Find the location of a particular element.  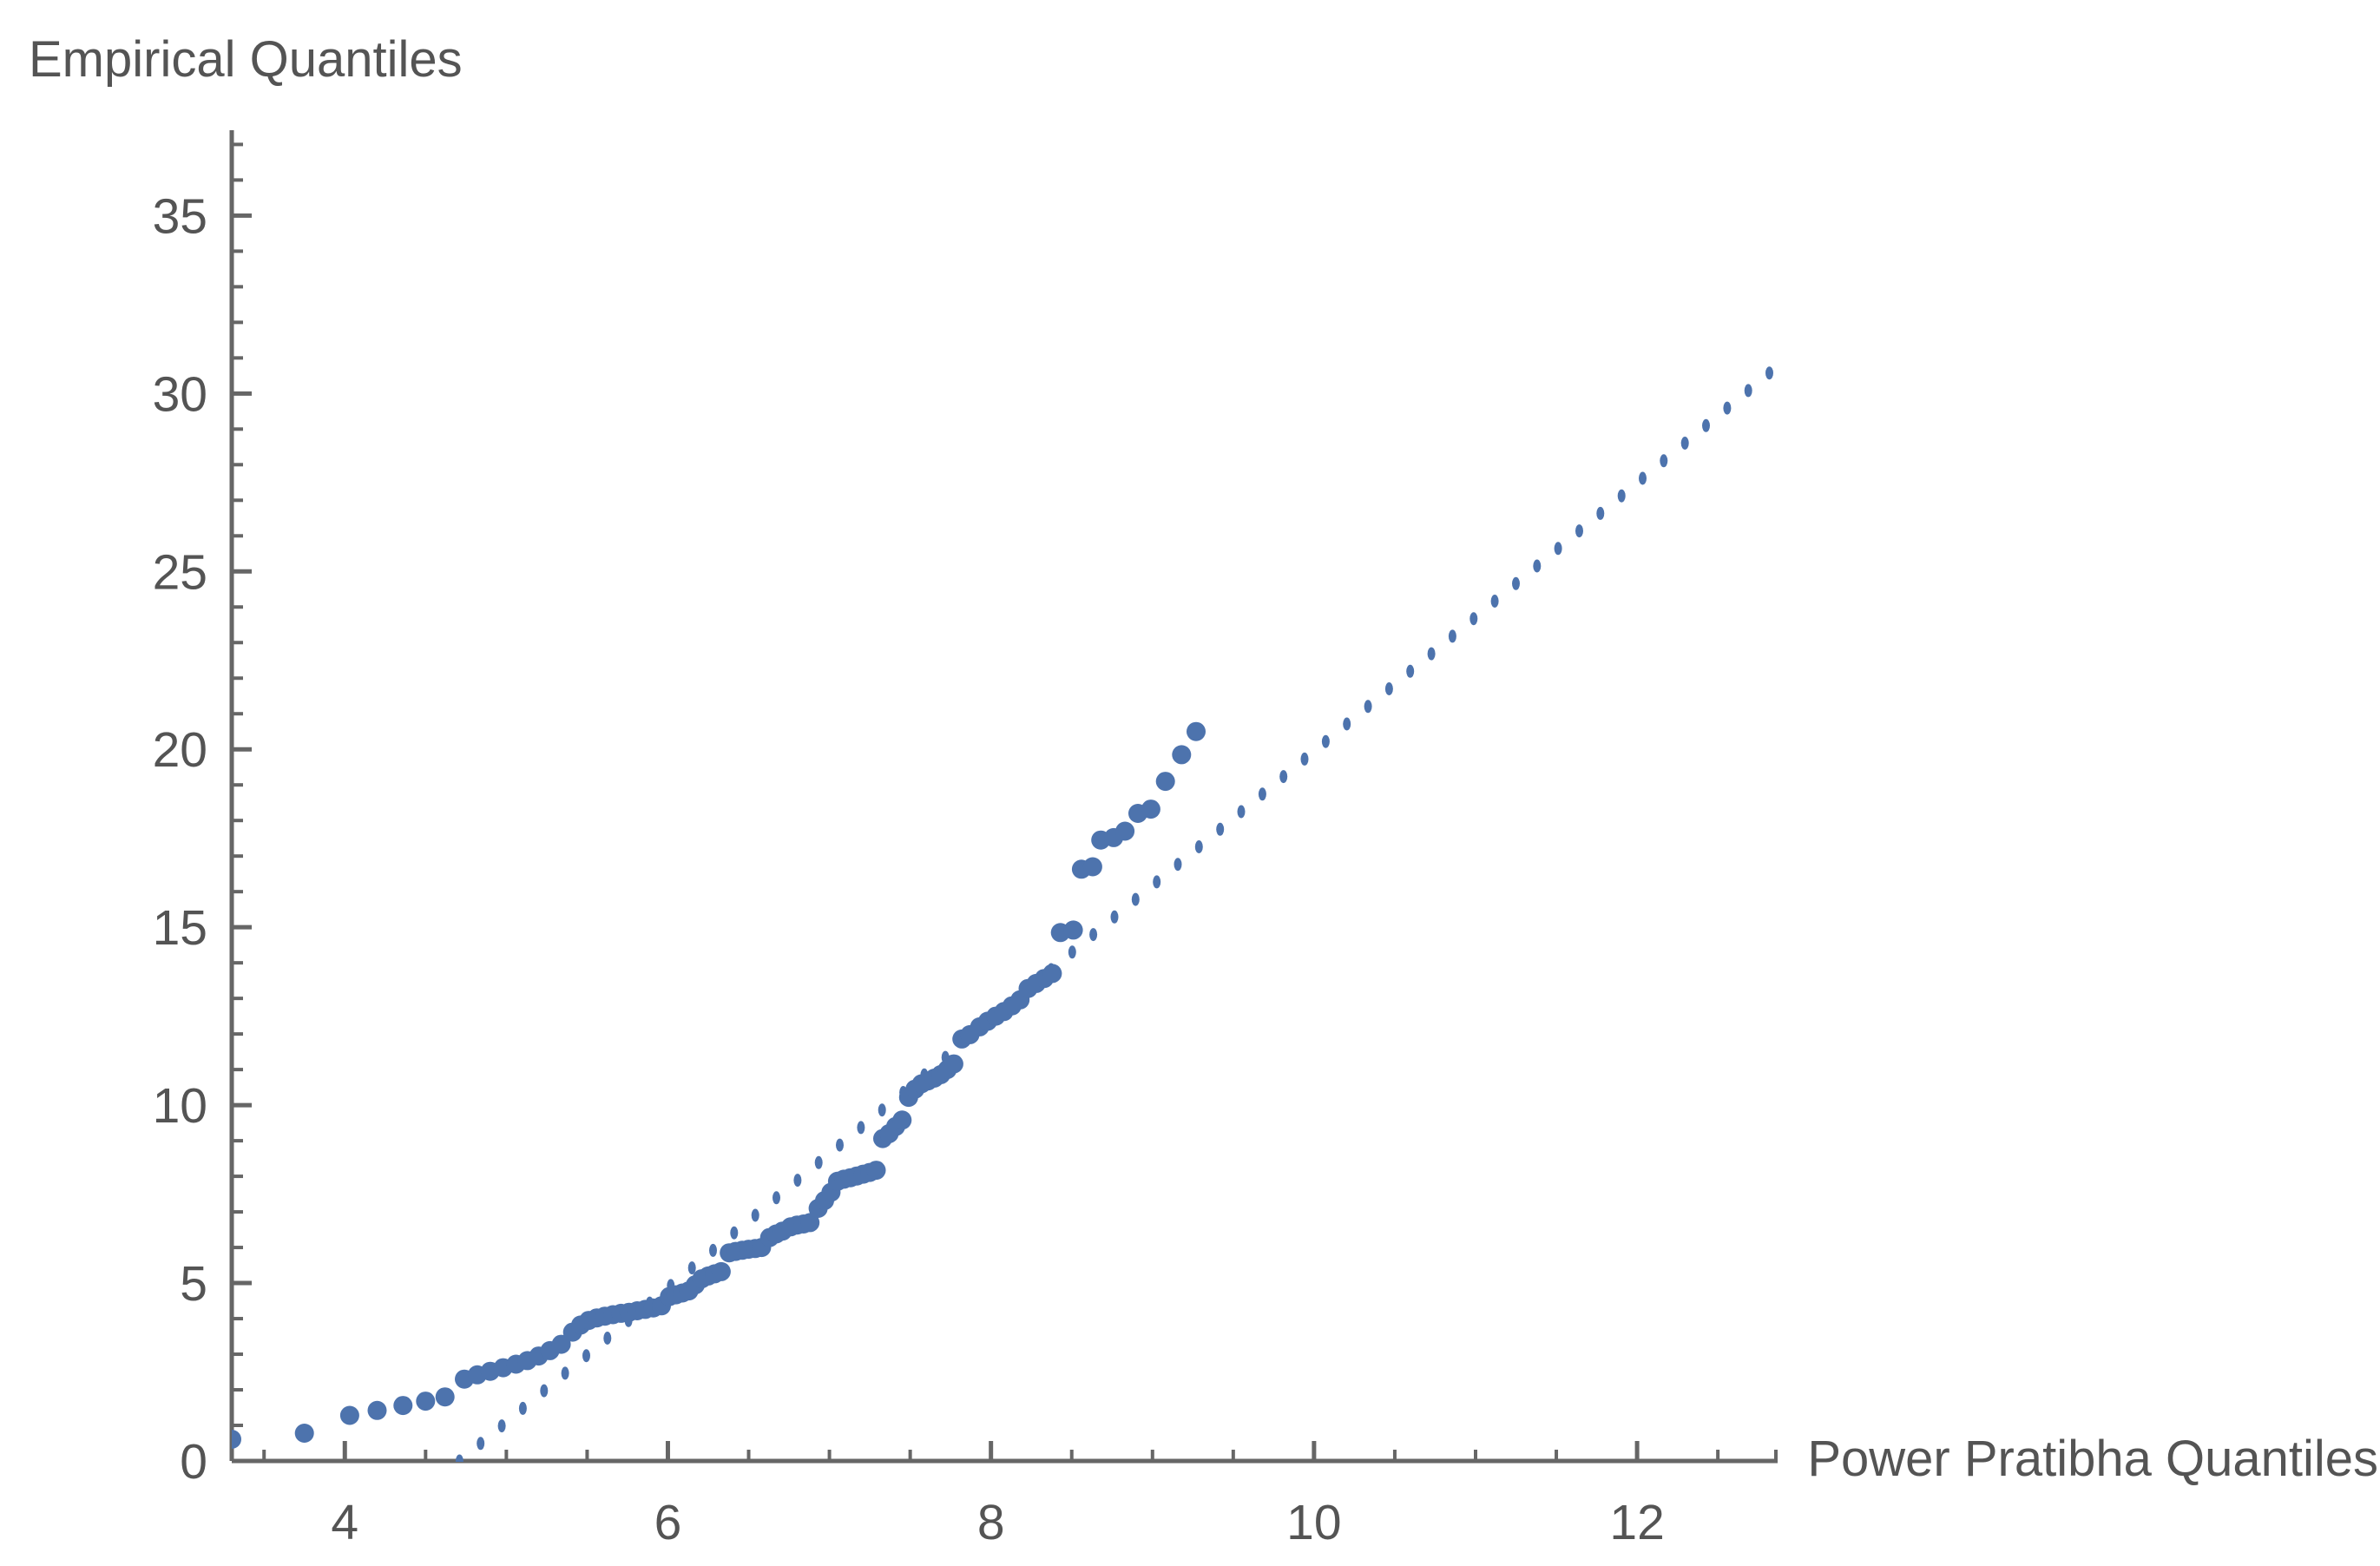

x-tick-label: 12 is located at coordinates (1636, 1522).